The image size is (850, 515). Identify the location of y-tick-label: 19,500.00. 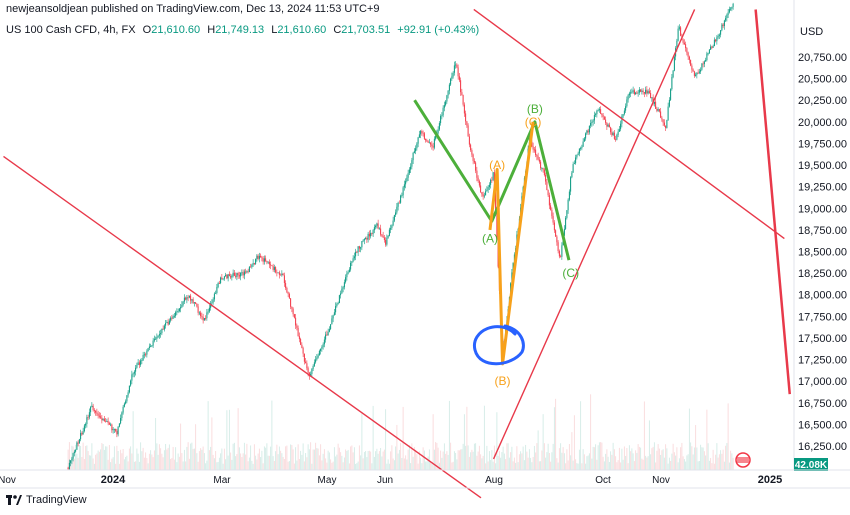
(822, 166).